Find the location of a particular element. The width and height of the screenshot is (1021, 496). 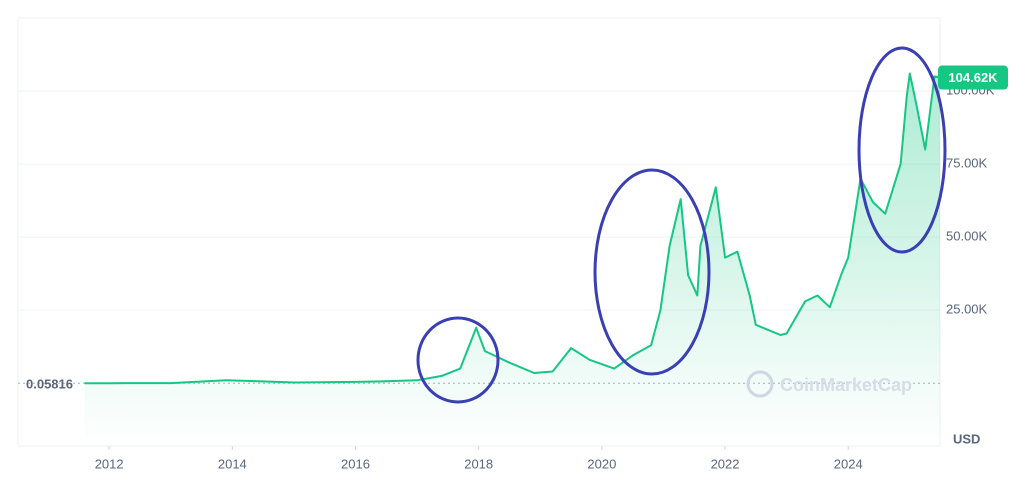

y-tick-label: 25.00K is located at coordinates (967, 309).